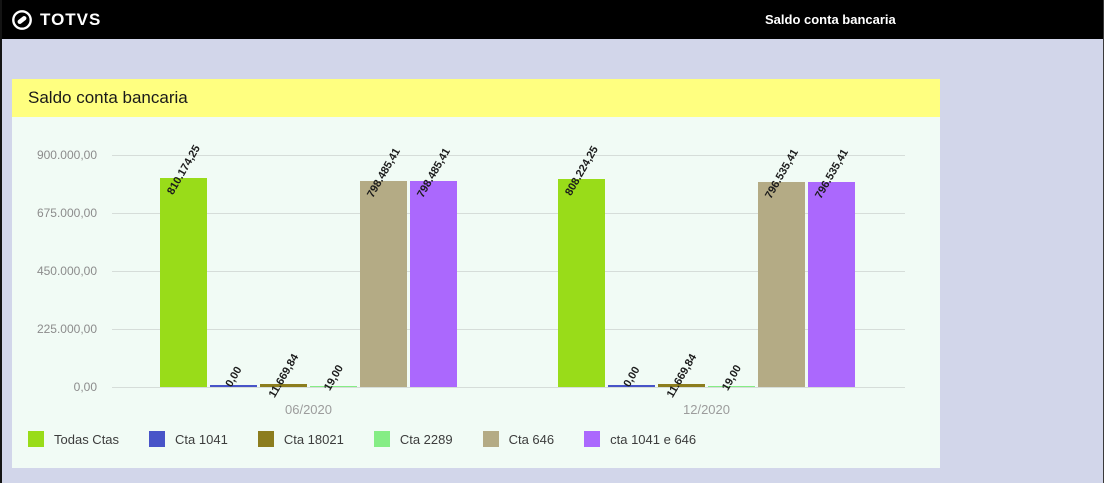 The height and width of the screenshot is (483, 1104). What do you see at coordinates (71, 19) in the screenshot?
I see `brand-name: TOTVS` at bounding box center [71, 19].